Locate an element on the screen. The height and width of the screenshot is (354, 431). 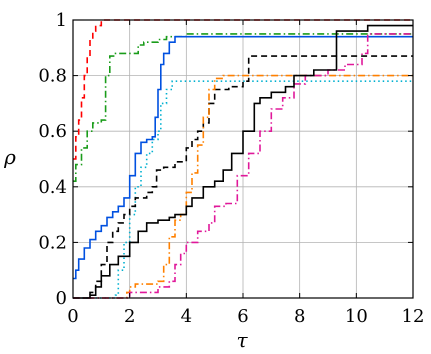
x-tick-label: 2 is located at coordinates (129, 316).